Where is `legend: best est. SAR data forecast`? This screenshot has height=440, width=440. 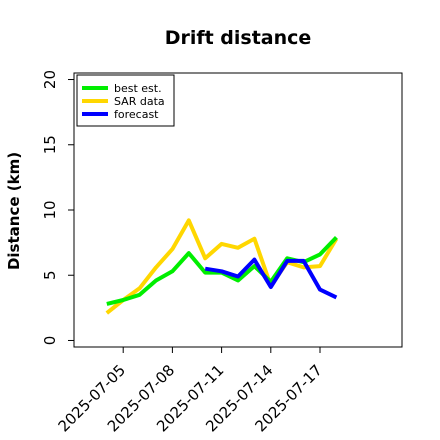 legend: best est. SAR data forecast is located at coordinates (125, 100).